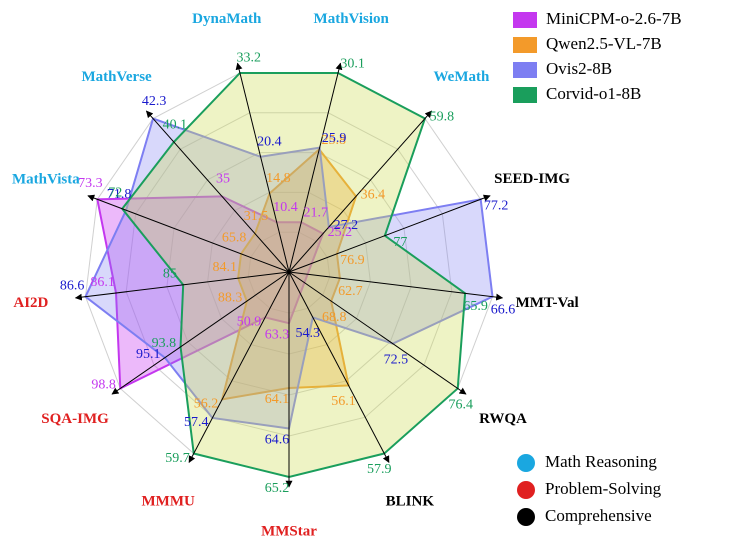  I want to click on value-label: 76.9, so click(352, 260).